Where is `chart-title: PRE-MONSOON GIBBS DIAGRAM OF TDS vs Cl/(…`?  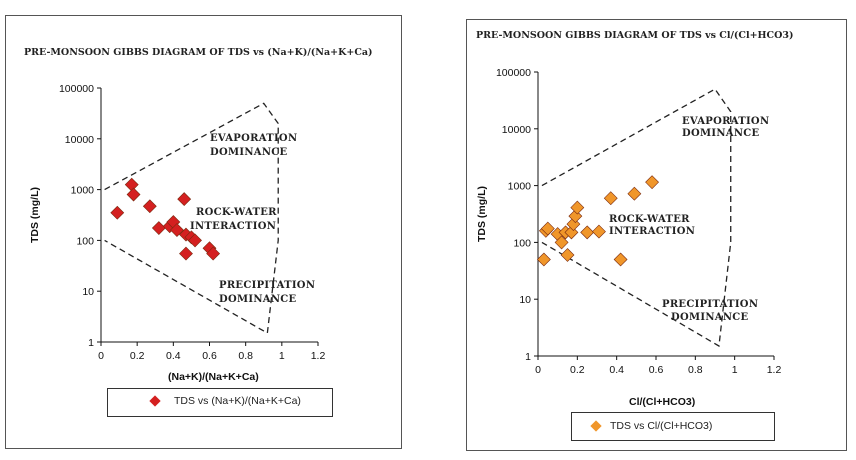 chart-title: PRE-MONSOON GIBBS DIAGRAM OF TDS vs Cl/(… is located at coordinates (635, 35).